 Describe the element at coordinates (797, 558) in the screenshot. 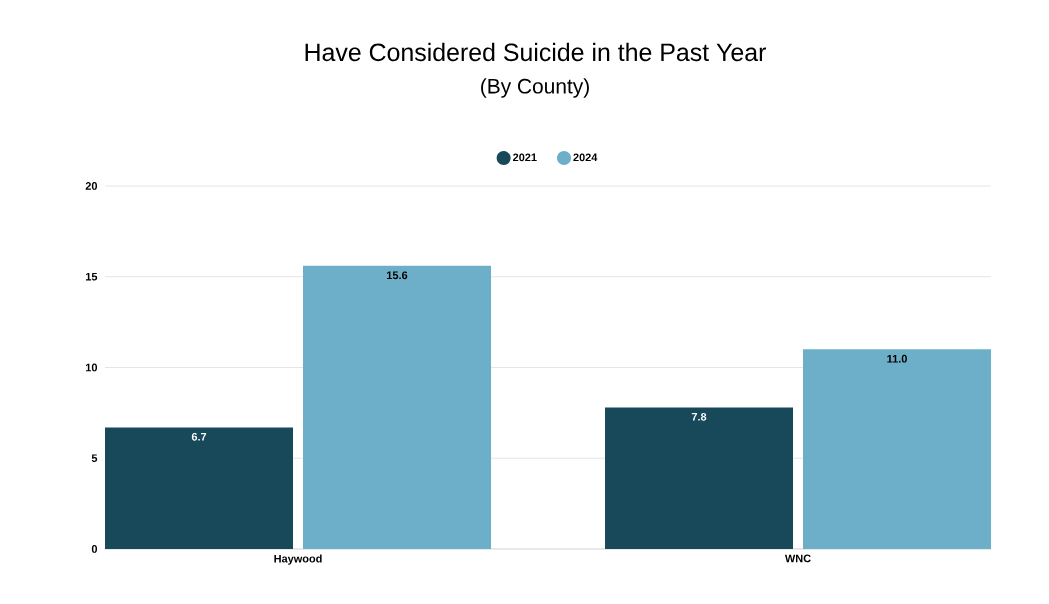

I see `x-tick-label: WNC` at that location.